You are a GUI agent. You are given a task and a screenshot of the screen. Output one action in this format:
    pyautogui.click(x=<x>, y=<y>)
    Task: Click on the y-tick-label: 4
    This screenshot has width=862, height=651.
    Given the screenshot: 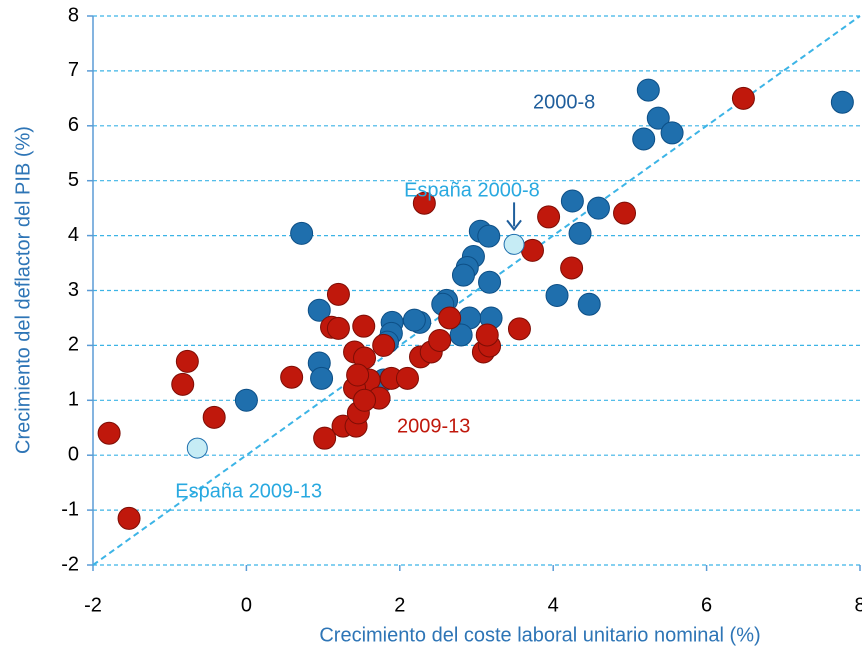 What is the action you would take?
    pyautogui.click(x=73, y=235)
    